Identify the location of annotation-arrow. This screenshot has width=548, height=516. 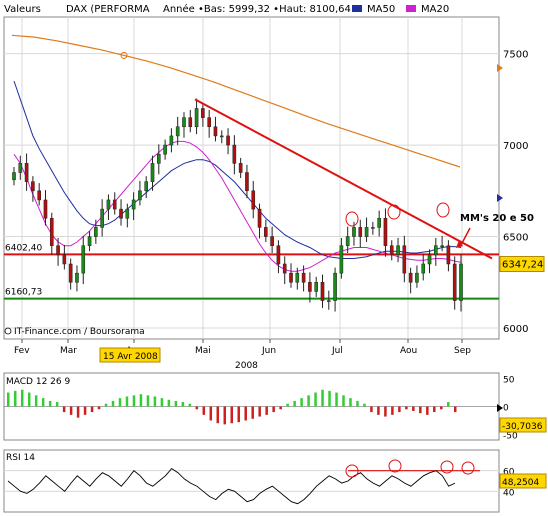
(465, 237).